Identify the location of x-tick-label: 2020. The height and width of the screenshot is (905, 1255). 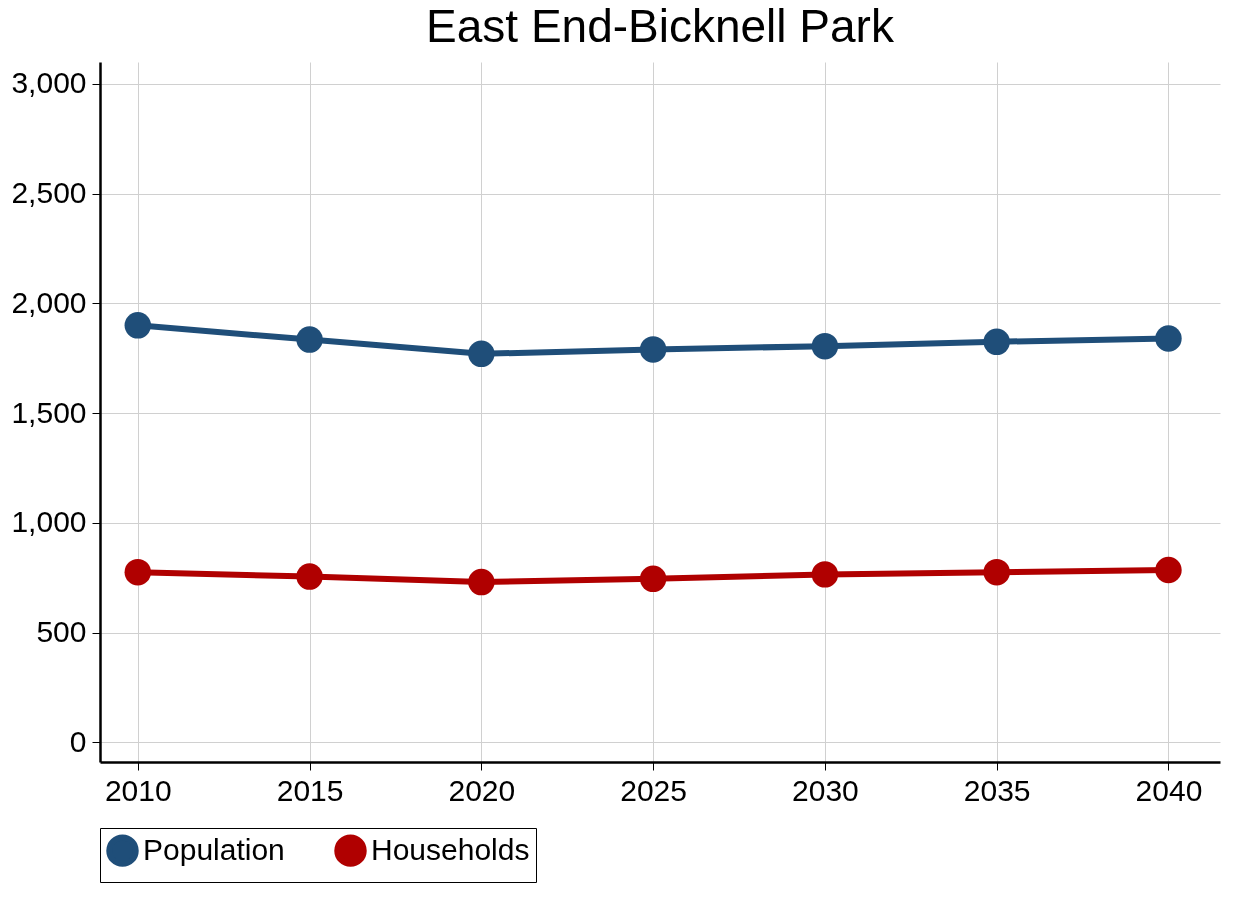
(482, 790).